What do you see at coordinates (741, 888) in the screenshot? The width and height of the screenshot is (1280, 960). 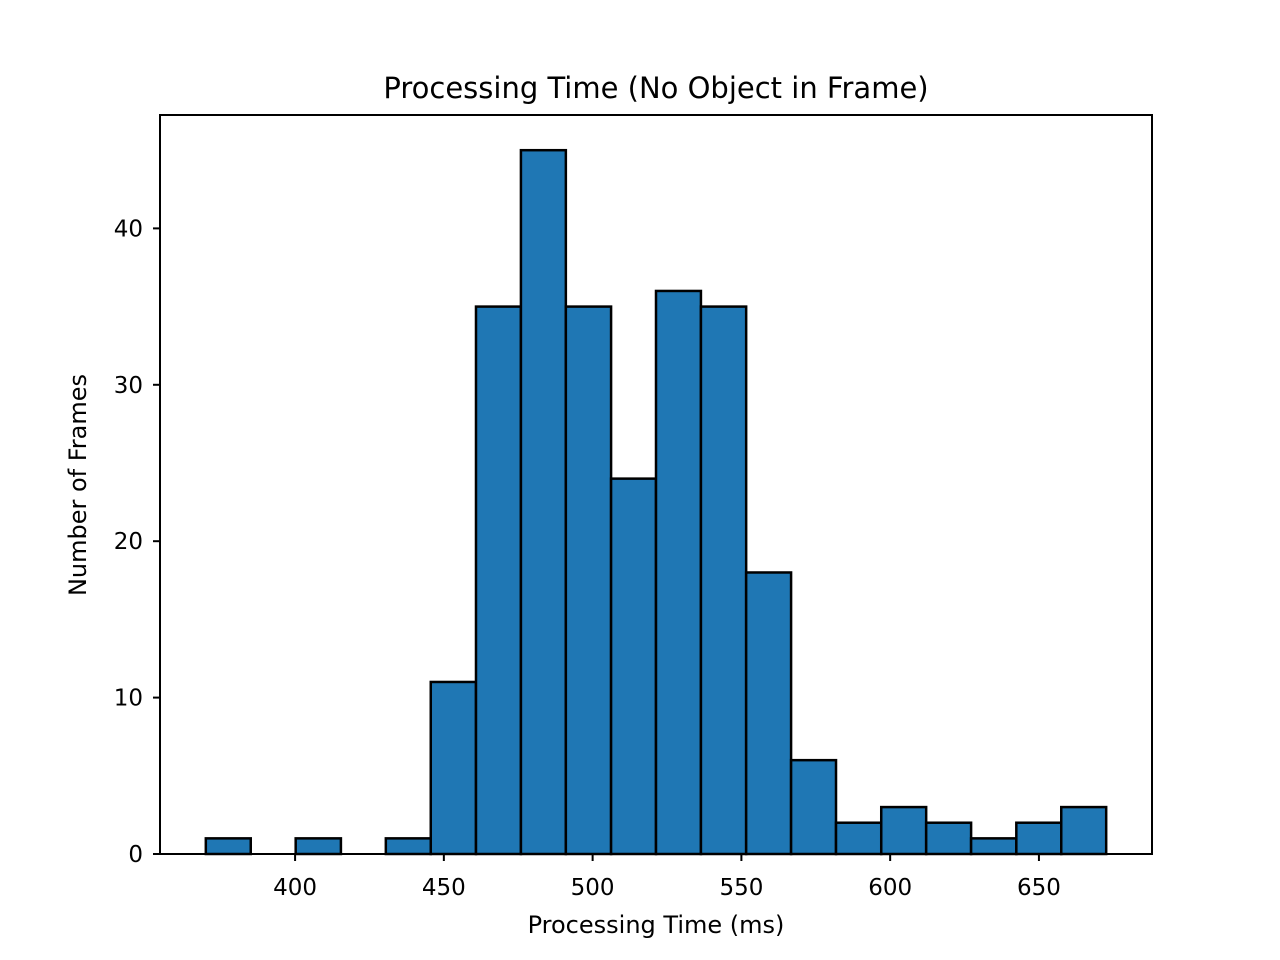 I see `x-tick-label: 550` at bounding box center [741, 888].